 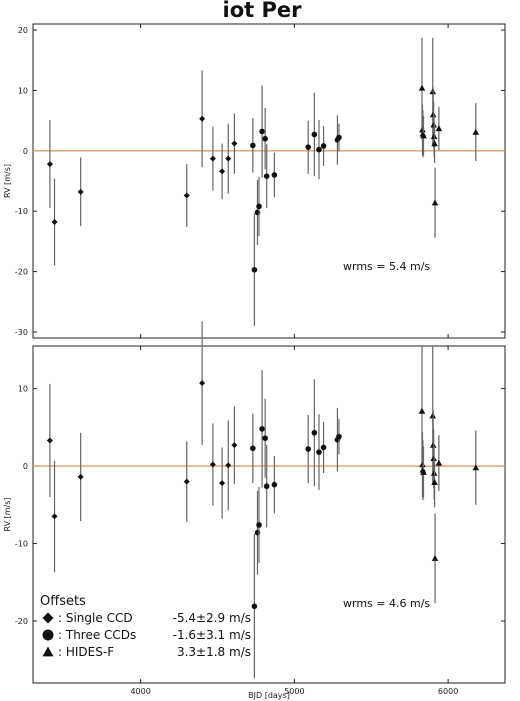 I want to click on legend-value: -1.6±3.1 m/s, so click(x=212, y=635).